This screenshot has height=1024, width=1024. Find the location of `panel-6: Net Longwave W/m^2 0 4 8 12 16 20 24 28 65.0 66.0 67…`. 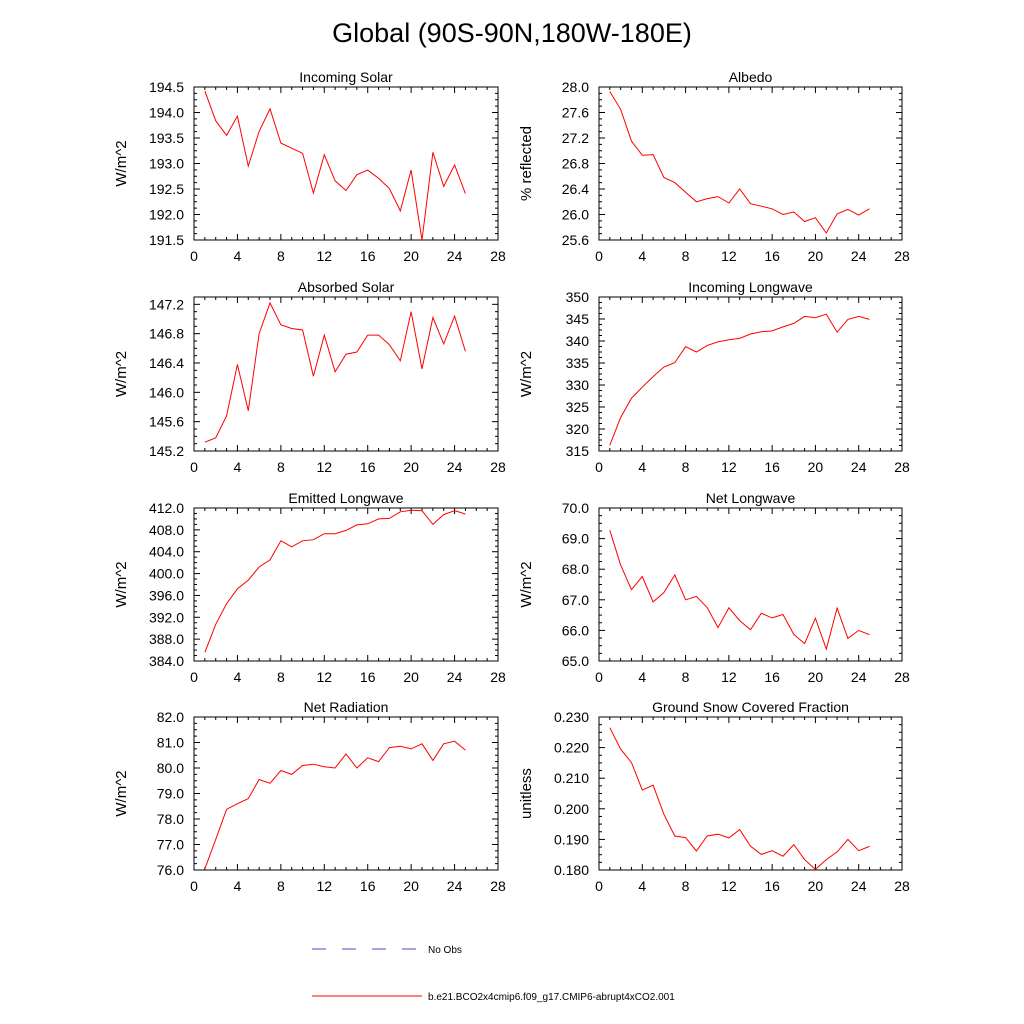

panel-6: Net Longwave W/m^2 0 4 8 12 16 20 24 28 65.0 66.0 67… is located at coordinates (714, 587).